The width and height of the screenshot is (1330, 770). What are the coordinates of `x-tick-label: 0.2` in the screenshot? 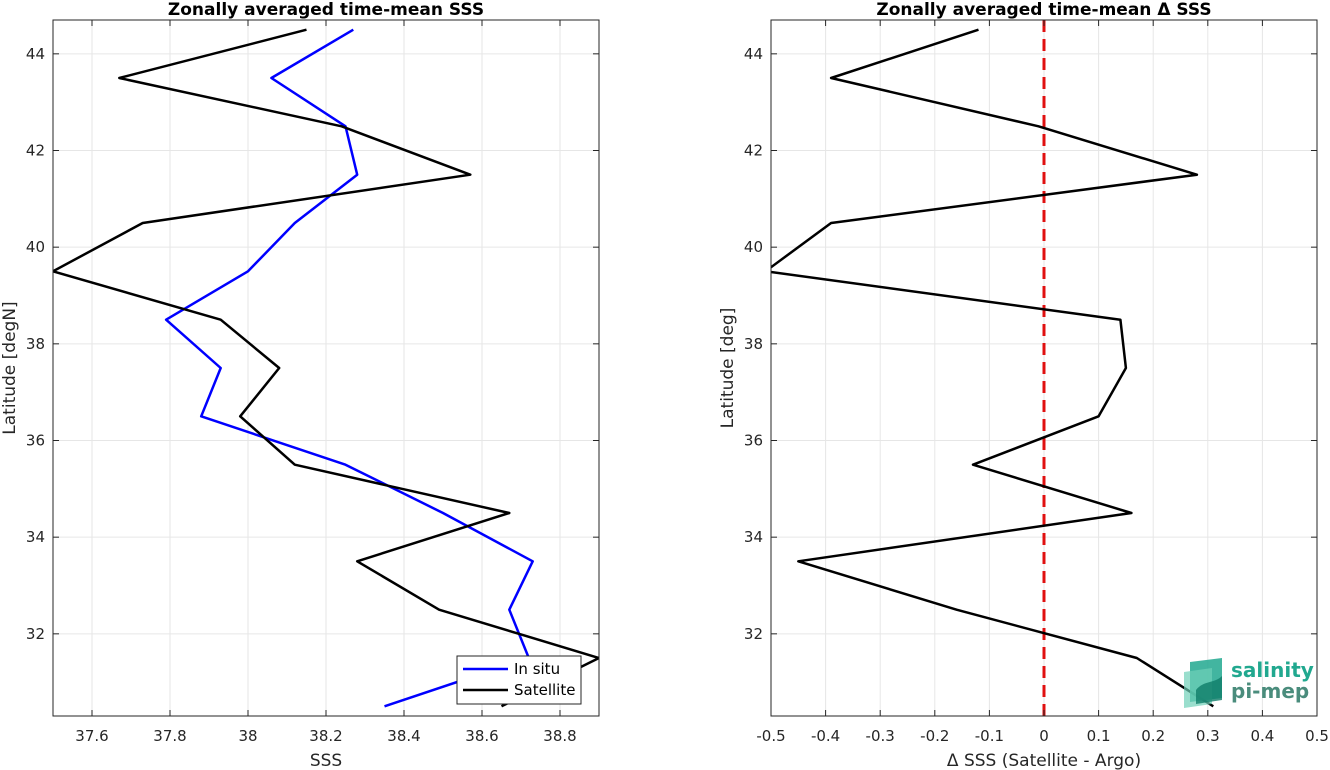 It's located at (1153, 736).